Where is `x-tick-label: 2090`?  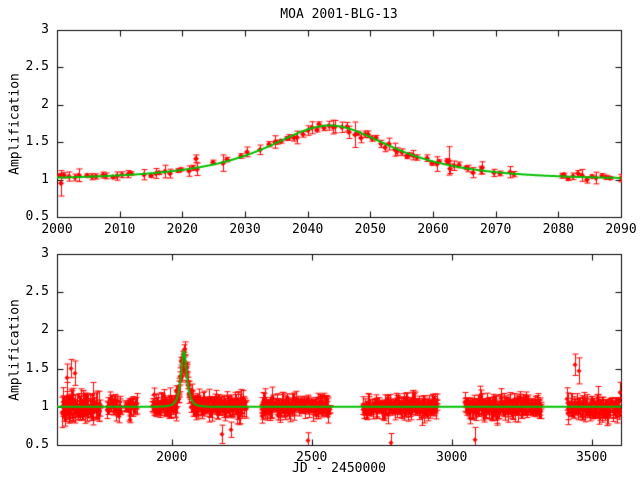 x-tick-label: 2090 is located at coordinates (621, 229).